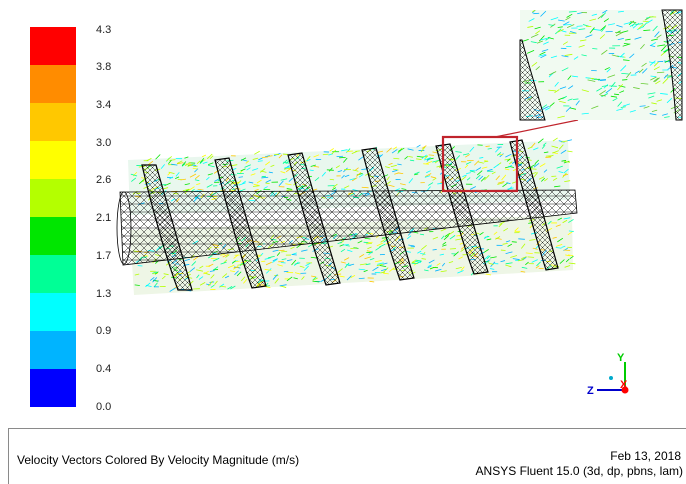 The width and height of the screenshot is (686, 484). I want to click on coordinate-triad: Y Z X, so click(610, 375).